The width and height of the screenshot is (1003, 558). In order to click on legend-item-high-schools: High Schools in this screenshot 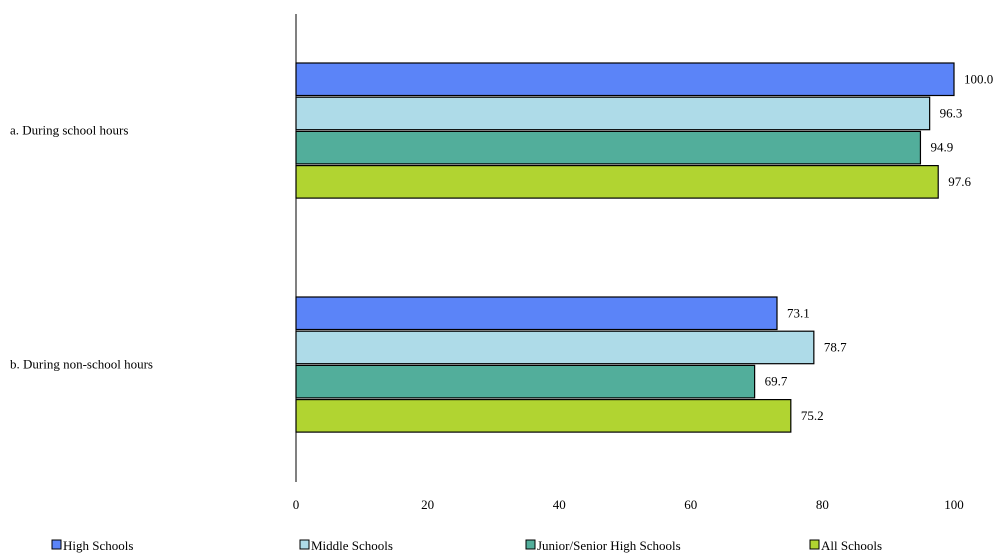, I will do `click(92, 545)`.